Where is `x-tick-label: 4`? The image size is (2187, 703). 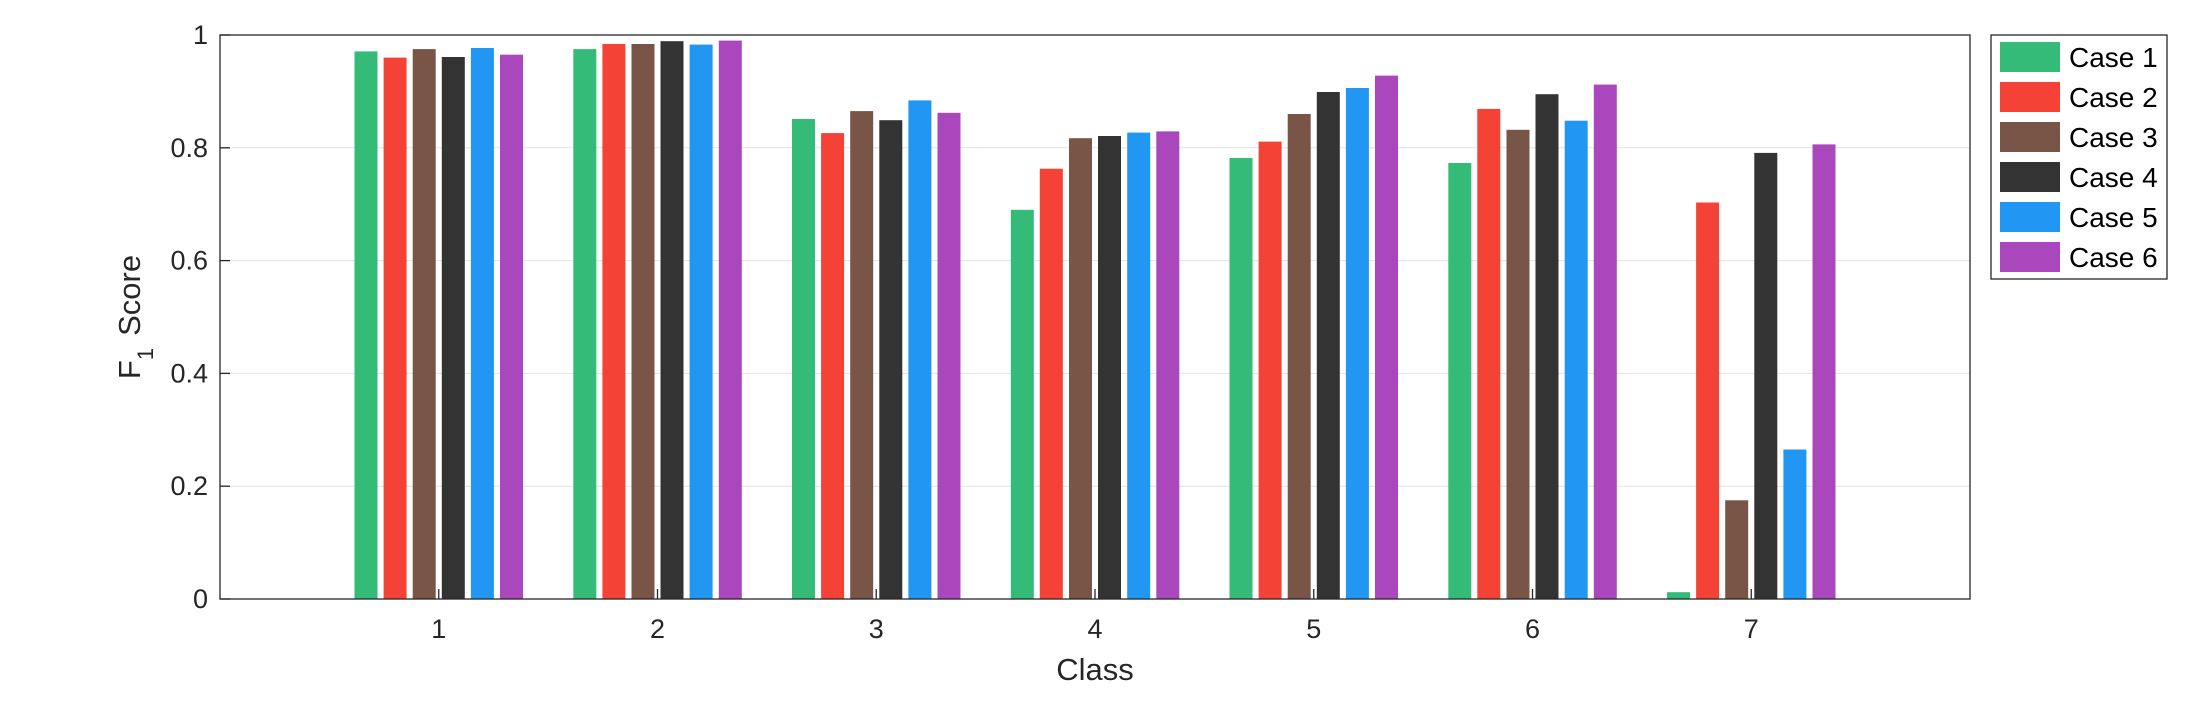 x-tick-label: 4 is located at coordinates (1094, 629).